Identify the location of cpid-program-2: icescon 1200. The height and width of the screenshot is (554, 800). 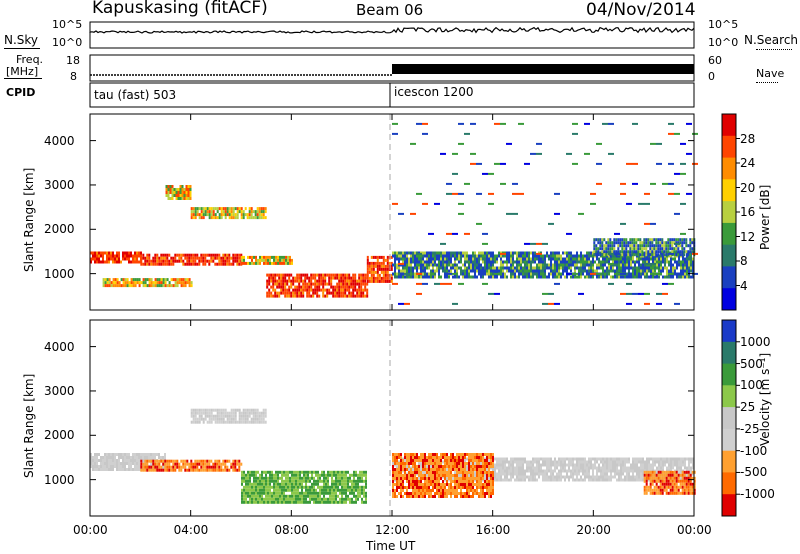
(434, 92).